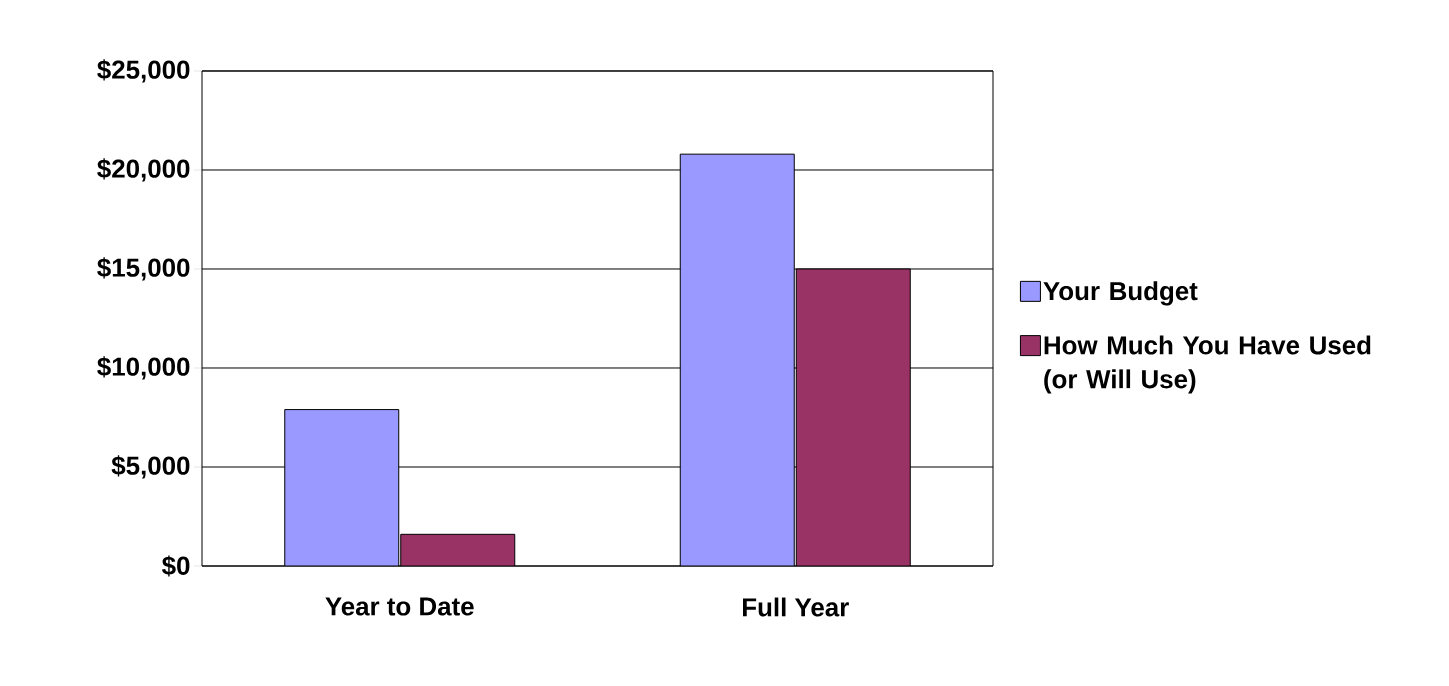  What do you see at coordinates (150, 467) in the screenshot?
I see `y-tick-label: $5,000` at bounding box center [150, 467].